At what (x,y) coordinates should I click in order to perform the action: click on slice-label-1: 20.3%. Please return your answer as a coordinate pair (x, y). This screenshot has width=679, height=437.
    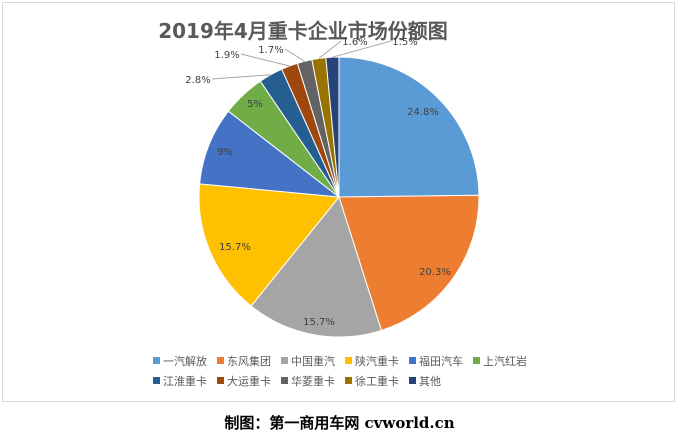
    Looking at the image, I should click on (435, 272).